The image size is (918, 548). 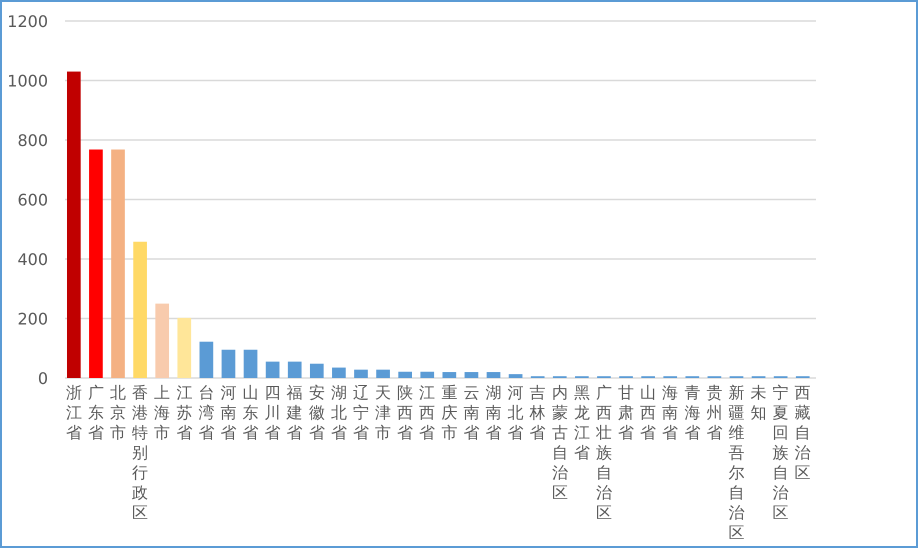 What do you see at coordinates (405, 412) in the screenshot?
I see `x-tick-label: 陕西省` at bounding box center [405, 412].